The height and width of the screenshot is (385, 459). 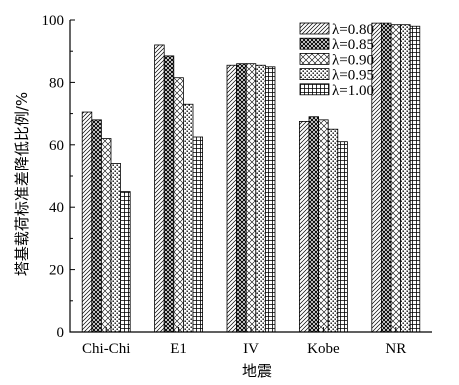 I want to click on x-tick-label: Kobe, so click(x=323, y=349).